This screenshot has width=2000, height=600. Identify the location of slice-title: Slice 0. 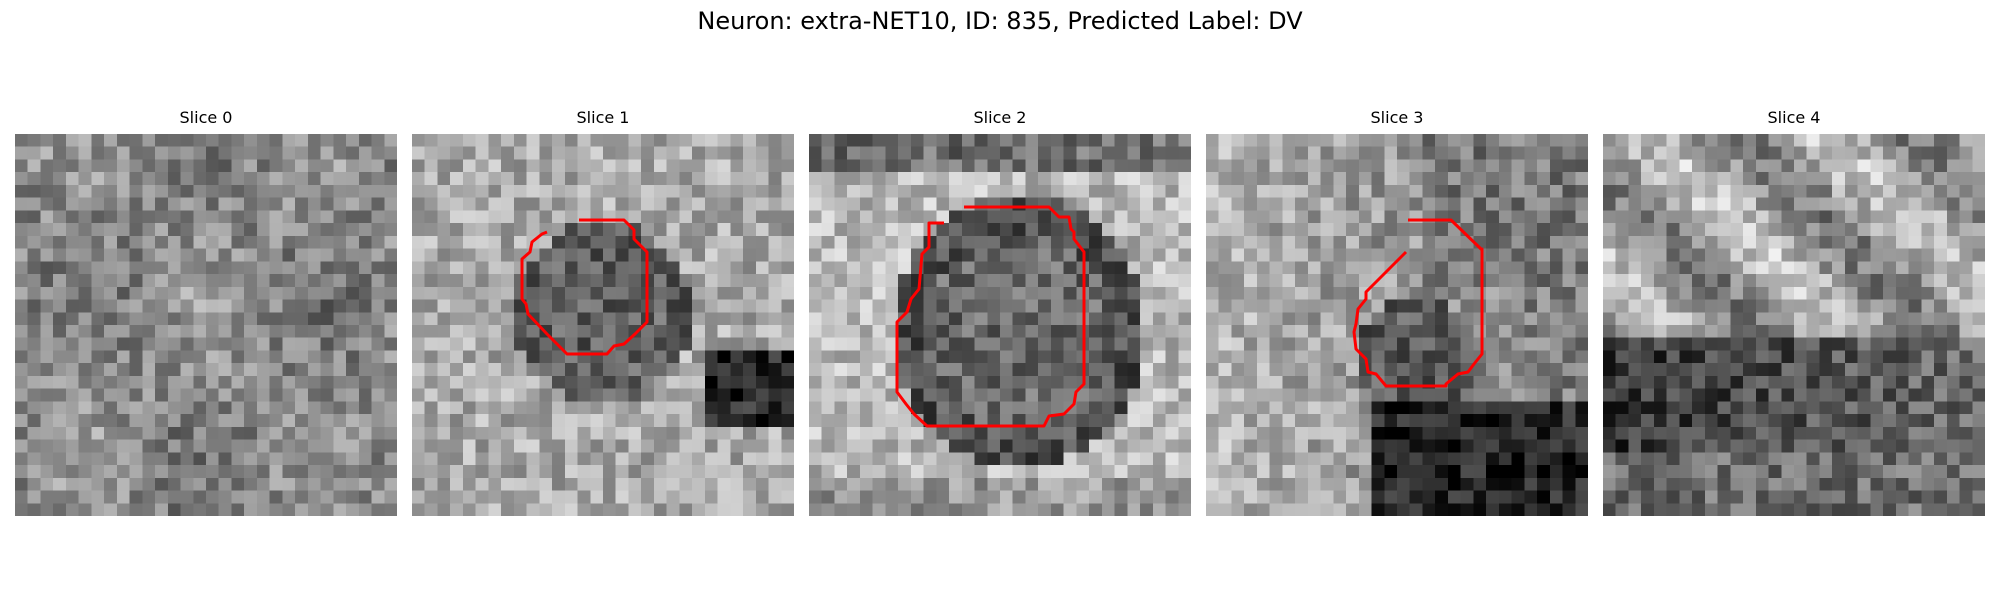
(206, 117).